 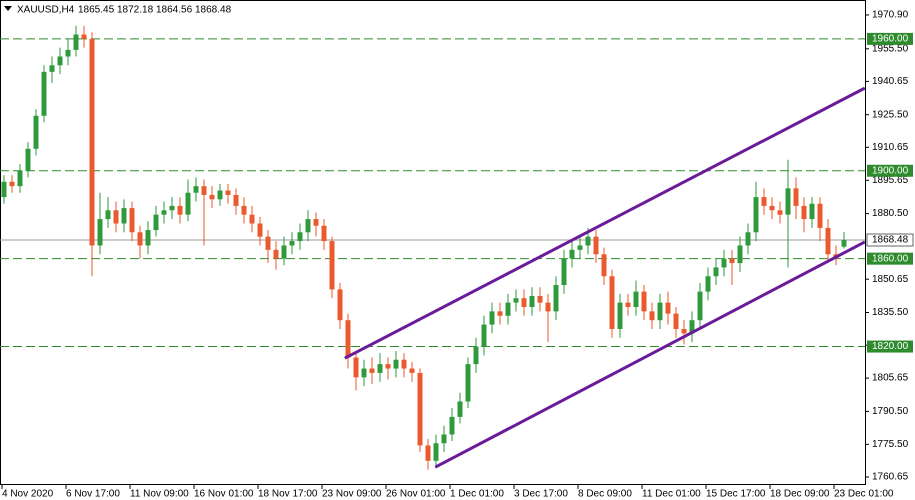 What do you see at coordinates (541, 494) in the screenshot?
I see `x-tick-label: 3 Dec 17:00` at bounding box center [541, 494].